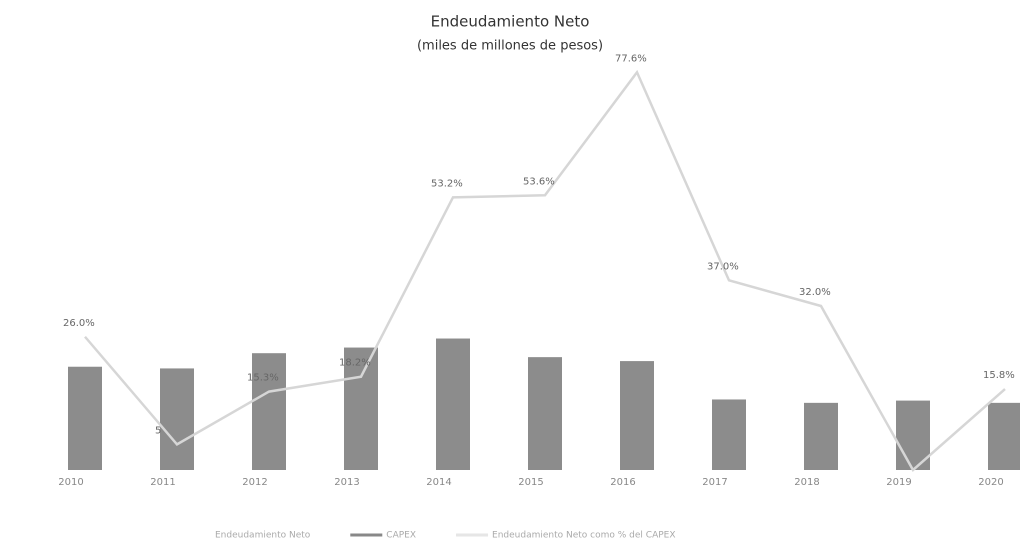 The width and height of the screenshot is (1020, 545). Describe the element at coordinates (162, 482) in the screenshot. I see `x-tick-label: 2011` at that location.